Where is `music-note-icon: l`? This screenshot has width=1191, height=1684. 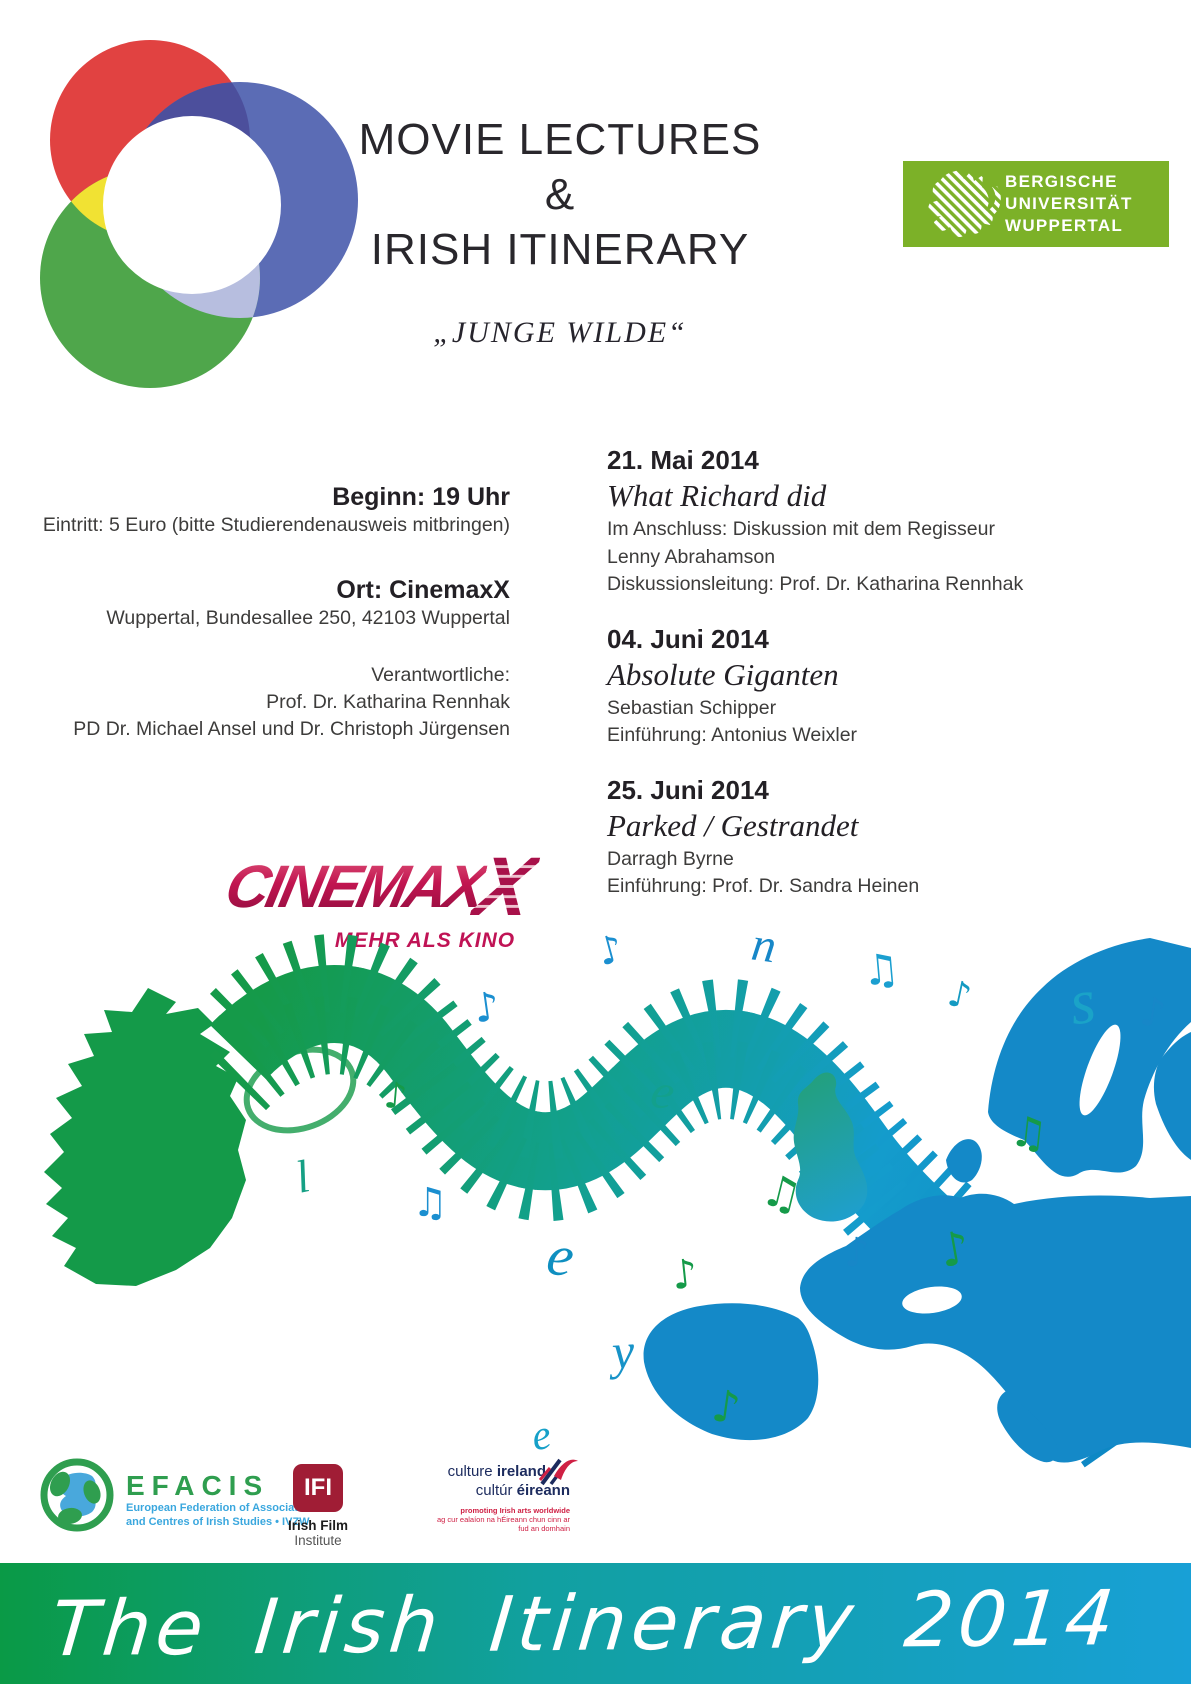 music-note-icon: l is located at coordinates (302, 1176).